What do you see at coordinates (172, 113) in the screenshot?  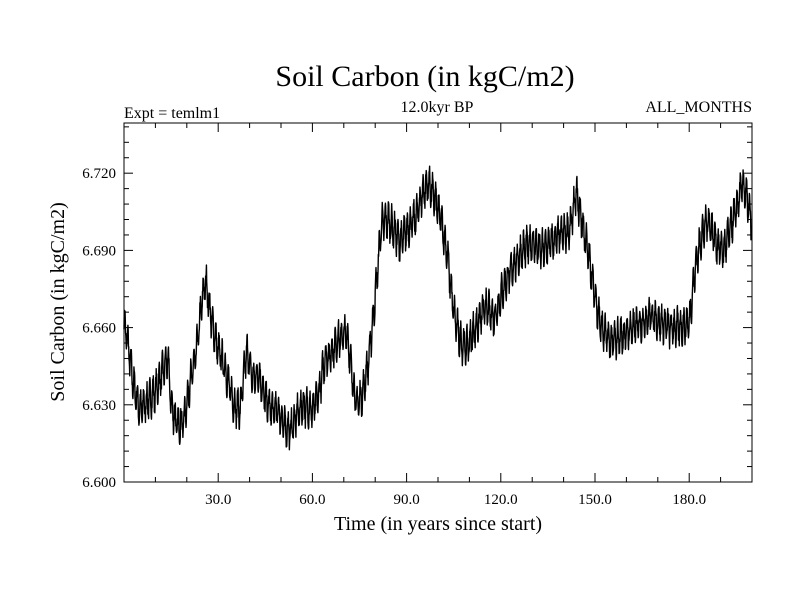 I see `subtitle-left: Expt = temlm1` at bounding box center [172, 113].